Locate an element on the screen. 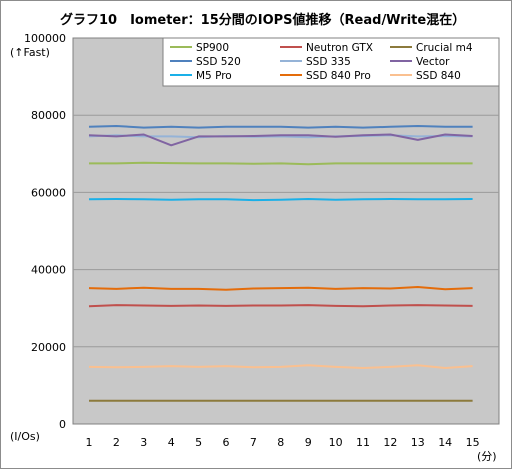 Image resolution: width=512 pixels, height=469 pixels. chart-title: グラフ10 Iometer：15分間のIOPS値推移（Read/Write混在） is located at coordinates (262, 20).